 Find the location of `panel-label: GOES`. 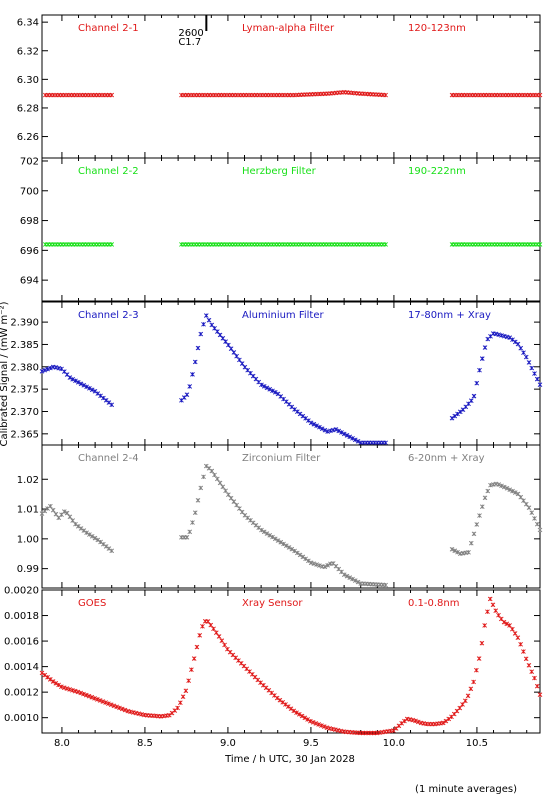

panel-label: GOES is located at coordinates (92, 603).